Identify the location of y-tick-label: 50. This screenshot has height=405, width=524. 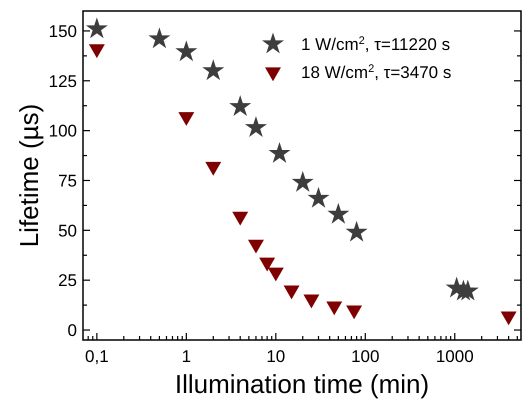
(67, 230).